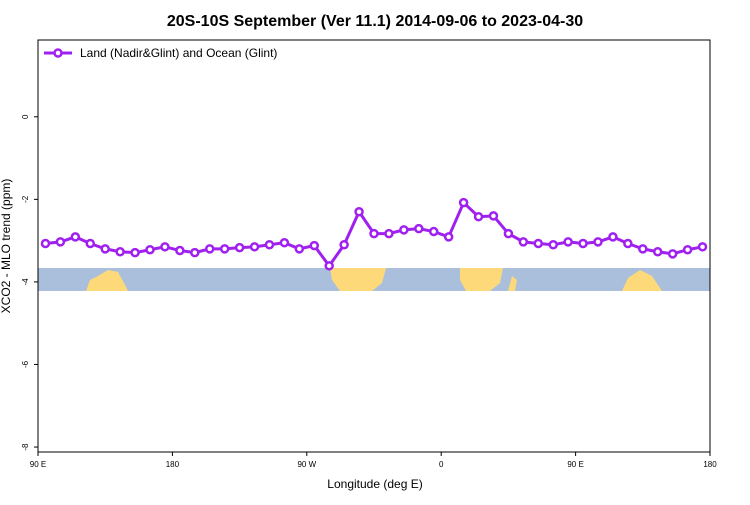 The height and width of the screenshot is (505, 750). I want to click on legend-label: Land (Nadir&Glint) and Ocean (Glint), so click(178, 53).